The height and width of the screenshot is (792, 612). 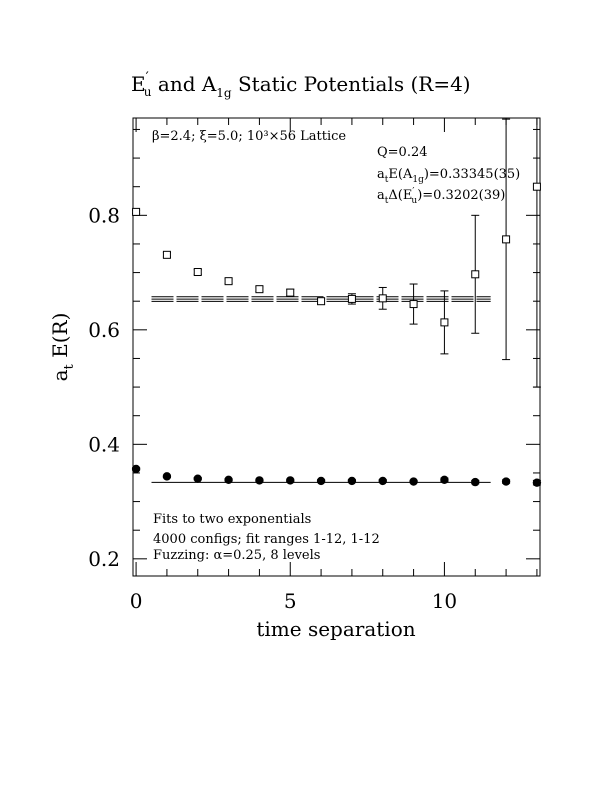 What do you see at coordinates (335, 629) in the screenshot?
I see `x-axis-label: time separation` at bounding box center [335, 629].